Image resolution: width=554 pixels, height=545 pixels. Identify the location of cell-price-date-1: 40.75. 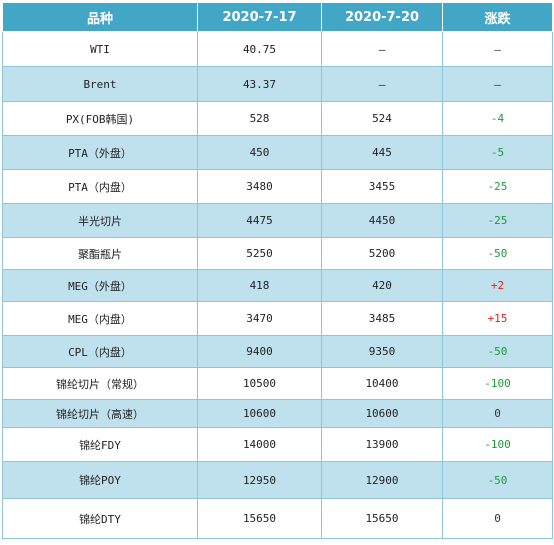
(259, 49).